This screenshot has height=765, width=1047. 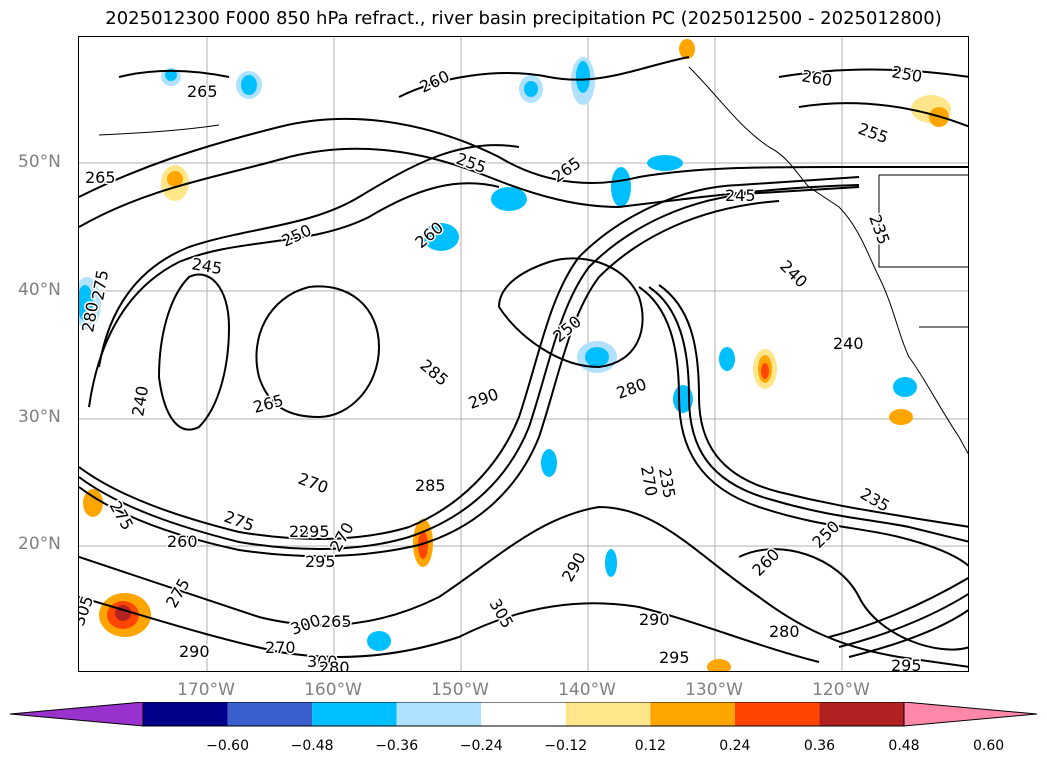 What do you see at coordinates (906, 74) in the screenshot?
I see `contour-label: 250` at bounding box center [906, 74].